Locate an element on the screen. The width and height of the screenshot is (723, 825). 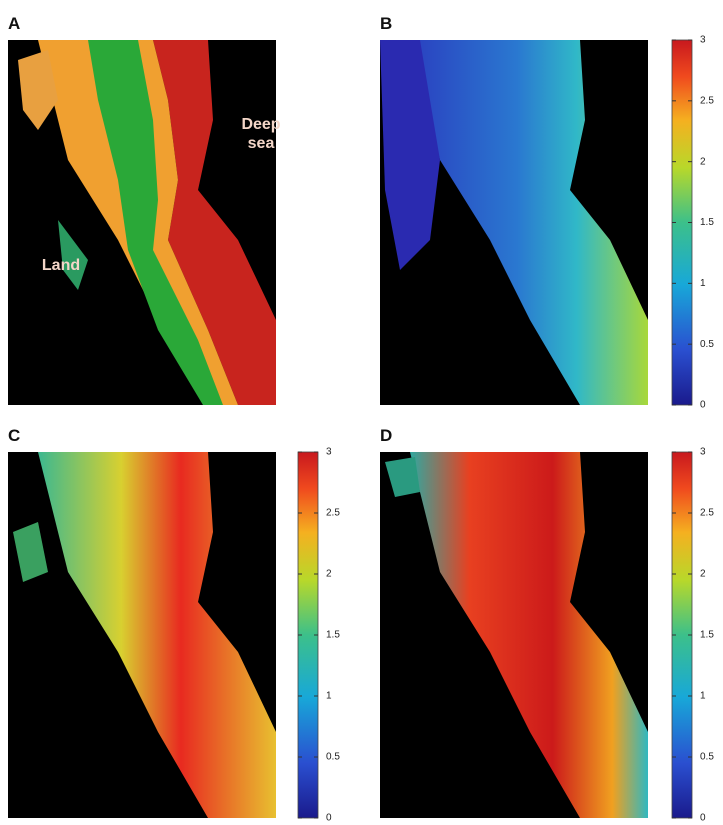
panel-label: C is located at coordinates (14, 435).